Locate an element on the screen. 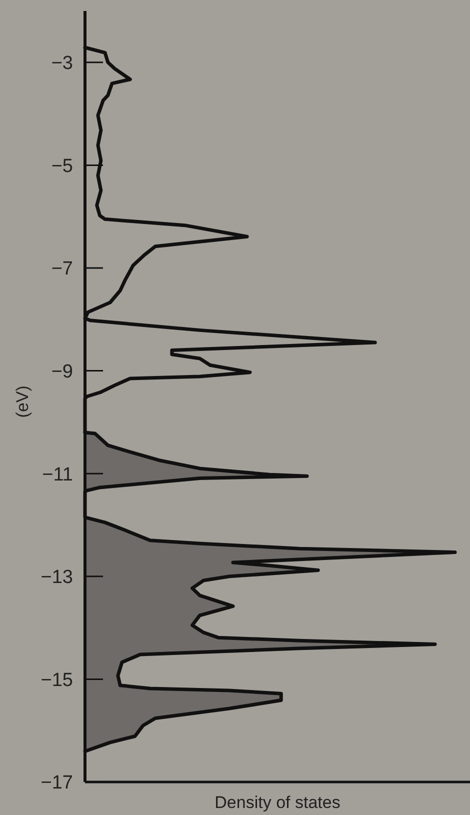 This screenshot has height=815, width=470. y-tick-label: −7 is located at coordinates (62, 269).